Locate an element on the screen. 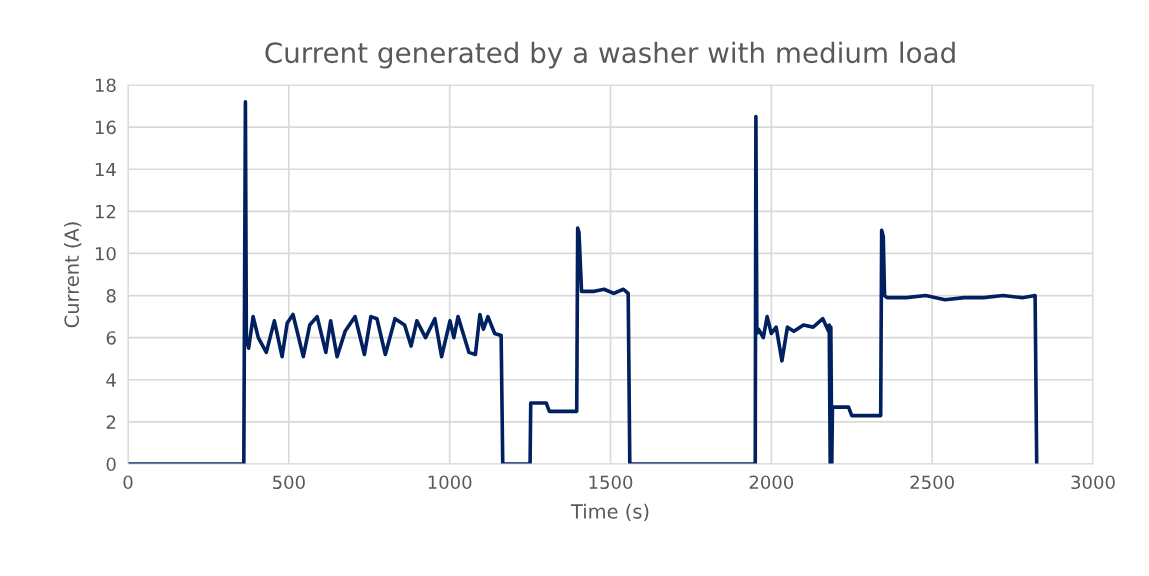 The width and height of the screenshot is (1149, 576). y-tick-label: 14 is located at coordinates (105, 169).